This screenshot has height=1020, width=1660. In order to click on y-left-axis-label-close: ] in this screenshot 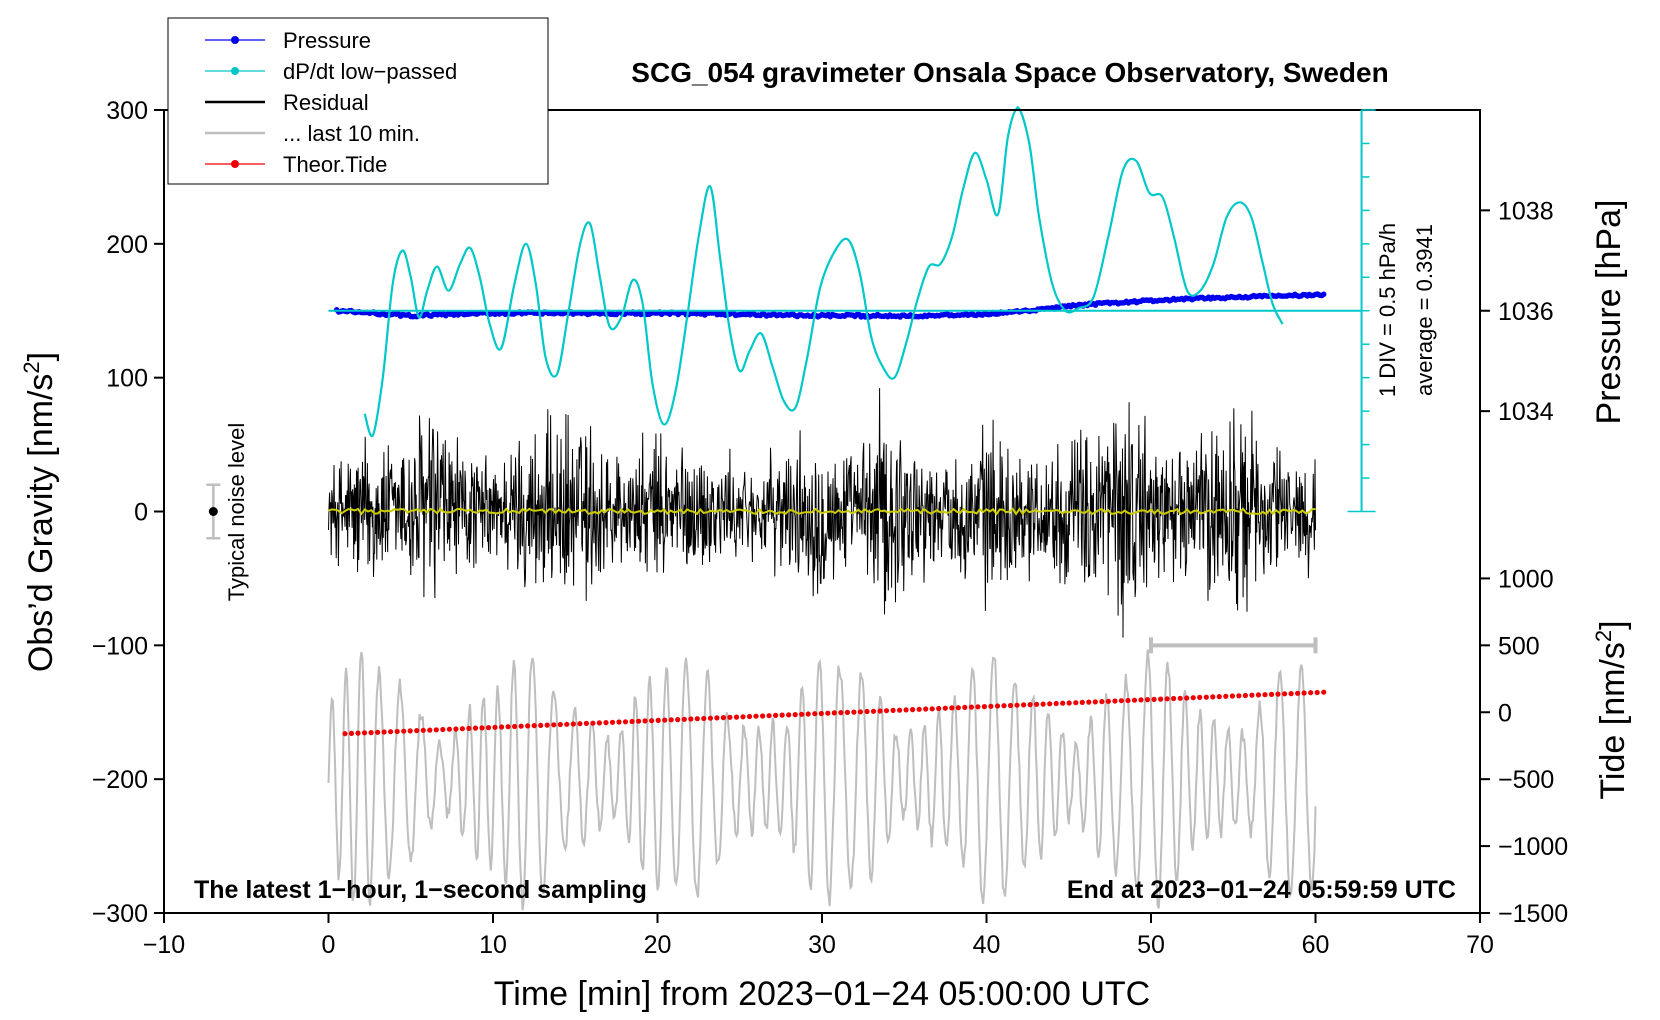, I will do `click(41, 356)`.